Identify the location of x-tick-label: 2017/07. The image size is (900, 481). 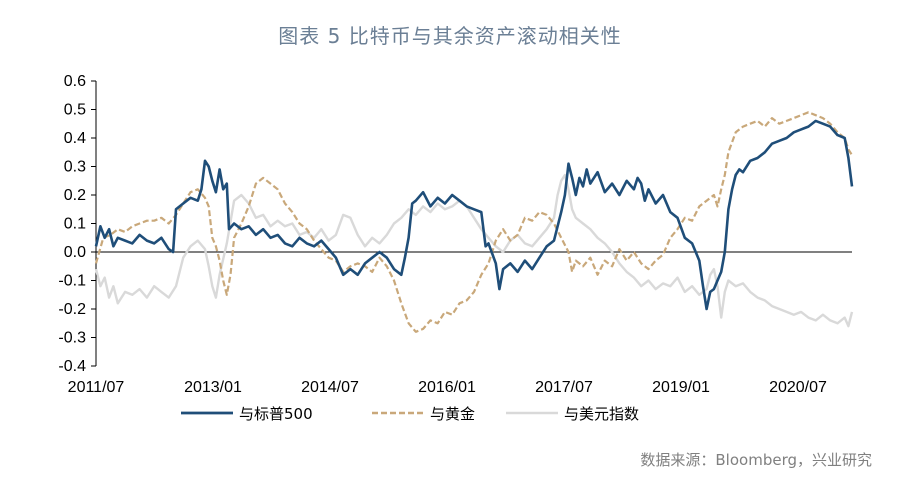
(564, 387).